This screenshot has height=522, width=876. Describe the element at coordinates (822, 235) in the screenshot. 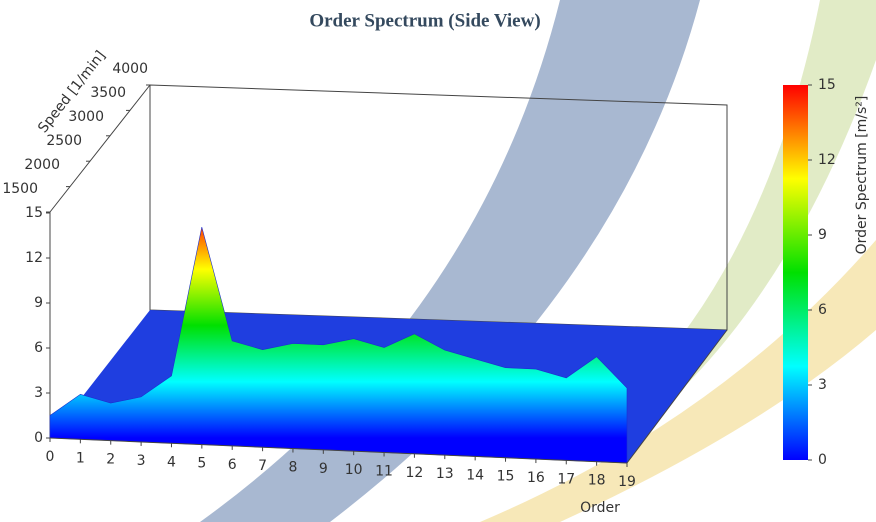

I see `colorbar-tick-label: 9` at that location.